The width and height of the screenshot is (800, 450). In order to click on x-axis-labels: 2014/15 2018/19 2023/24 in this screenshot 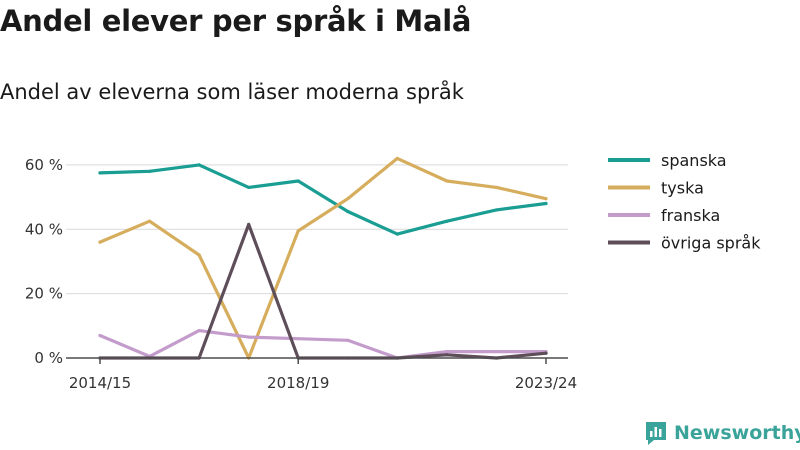, I will do `click(323, 383)`.